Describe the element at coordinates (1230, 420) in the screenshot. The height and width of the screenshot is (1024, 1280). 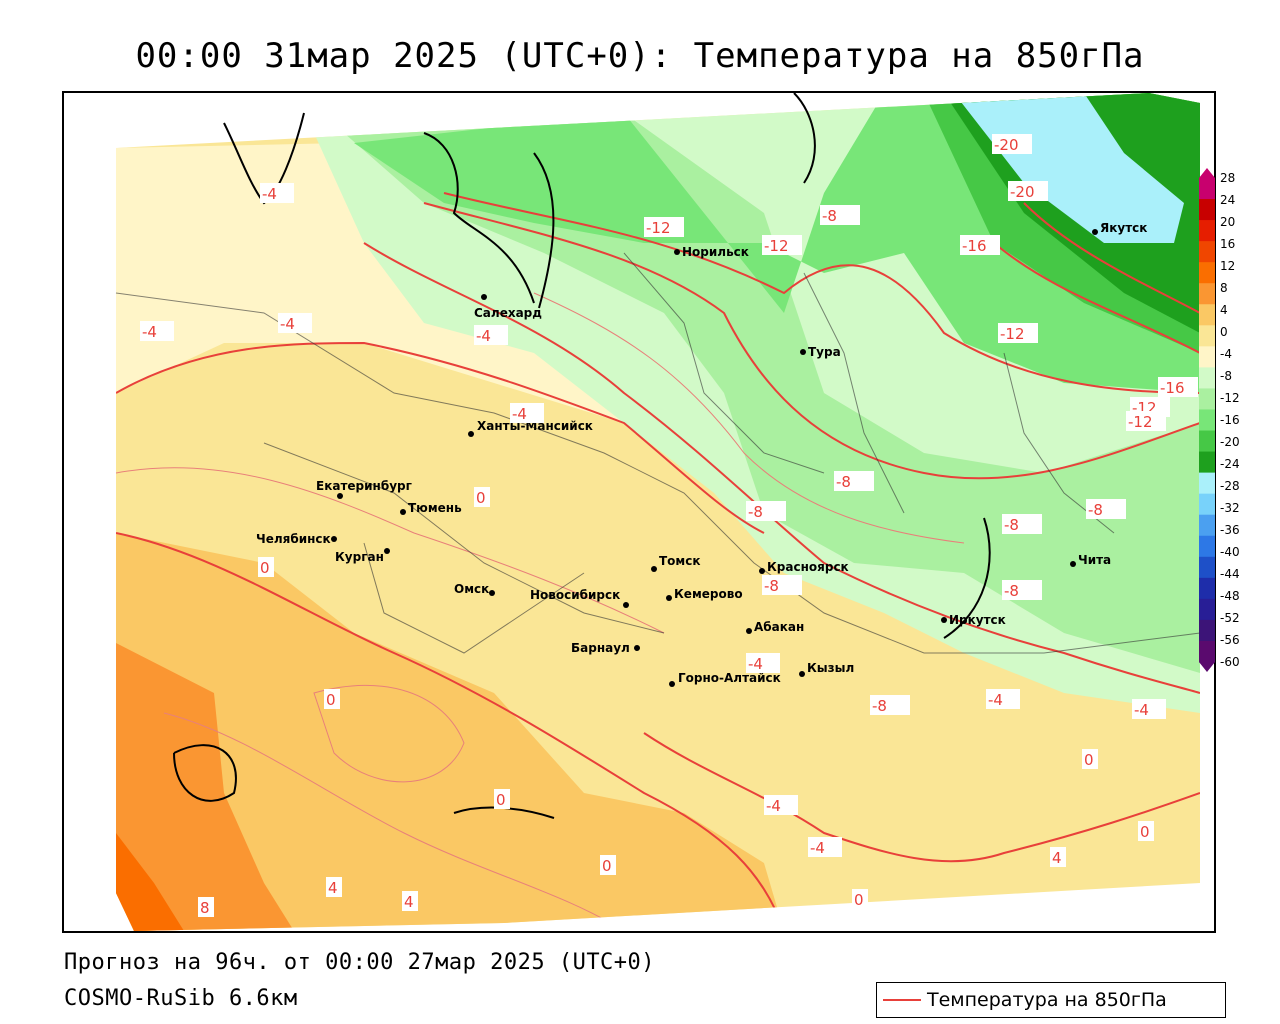
I see `colorbar-tick-label: -16` at that location.